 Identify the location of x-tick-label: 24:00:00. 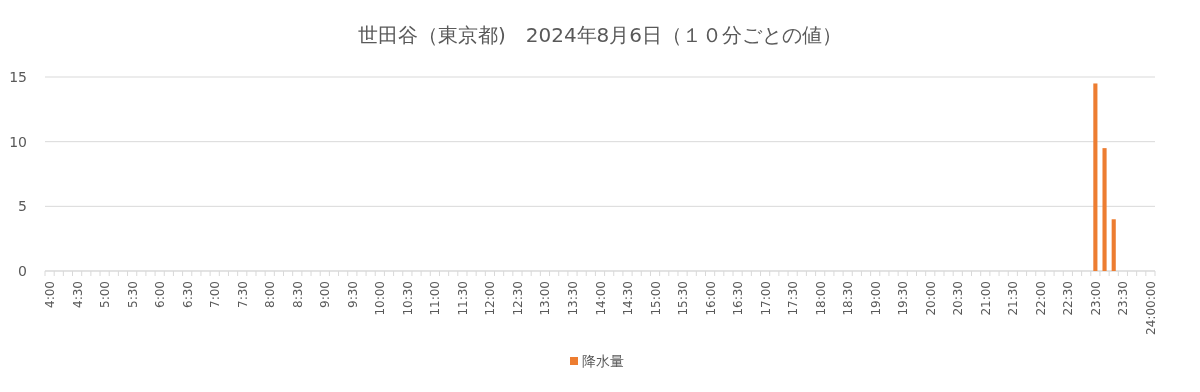
(1150, 308).